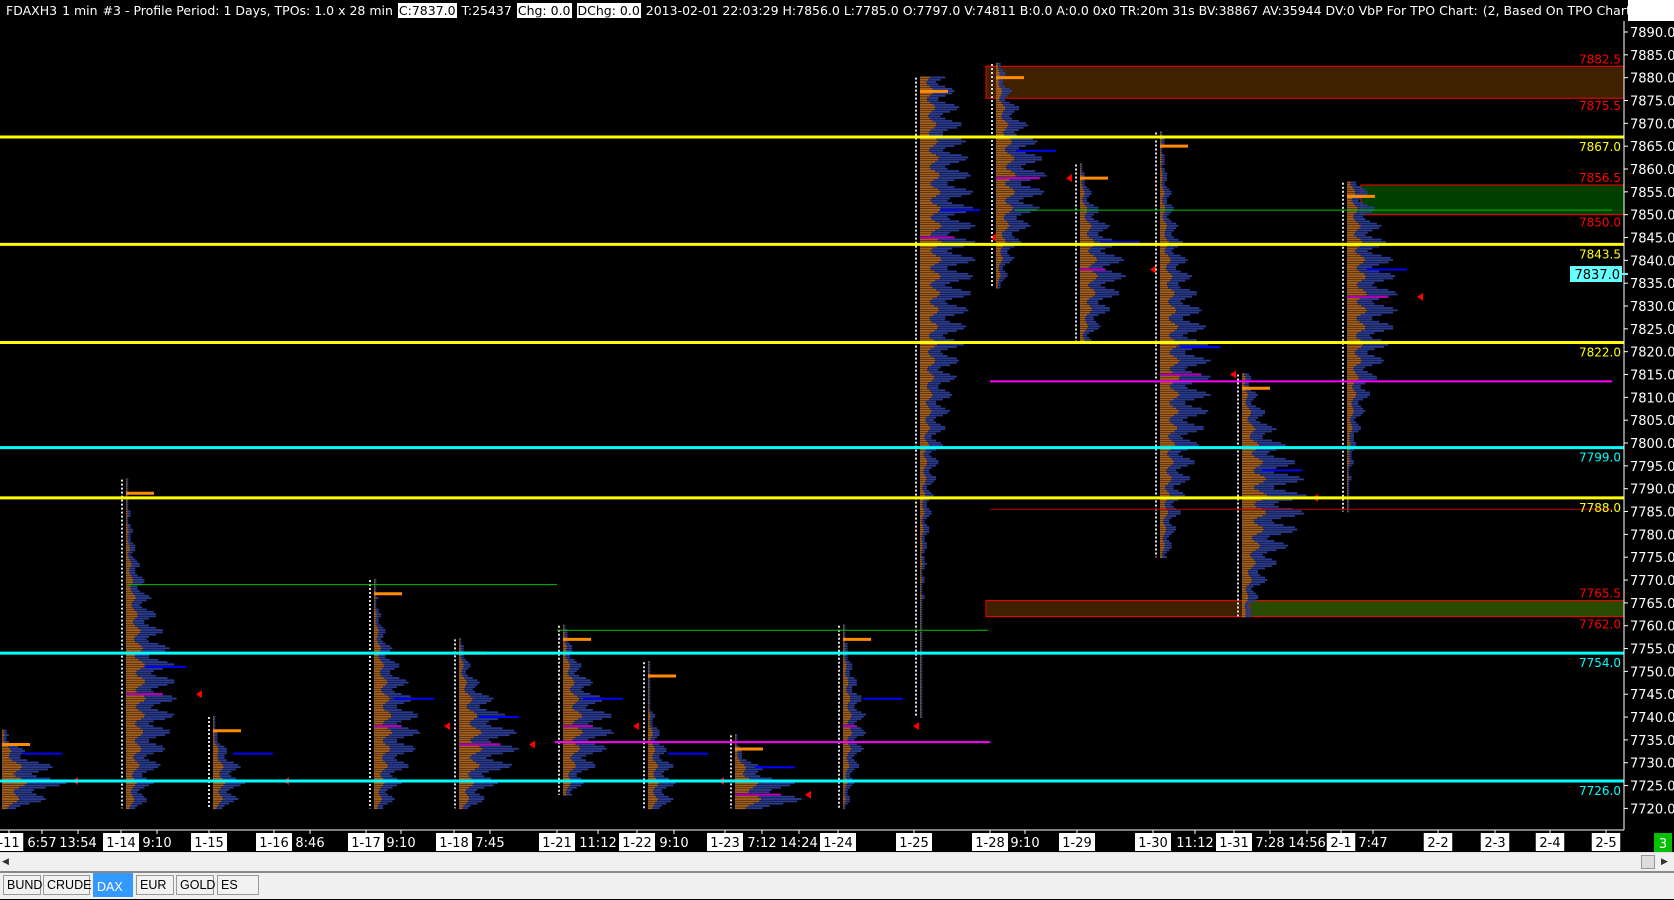  I want to click on time-label: 7:28, so click(1269, 843).